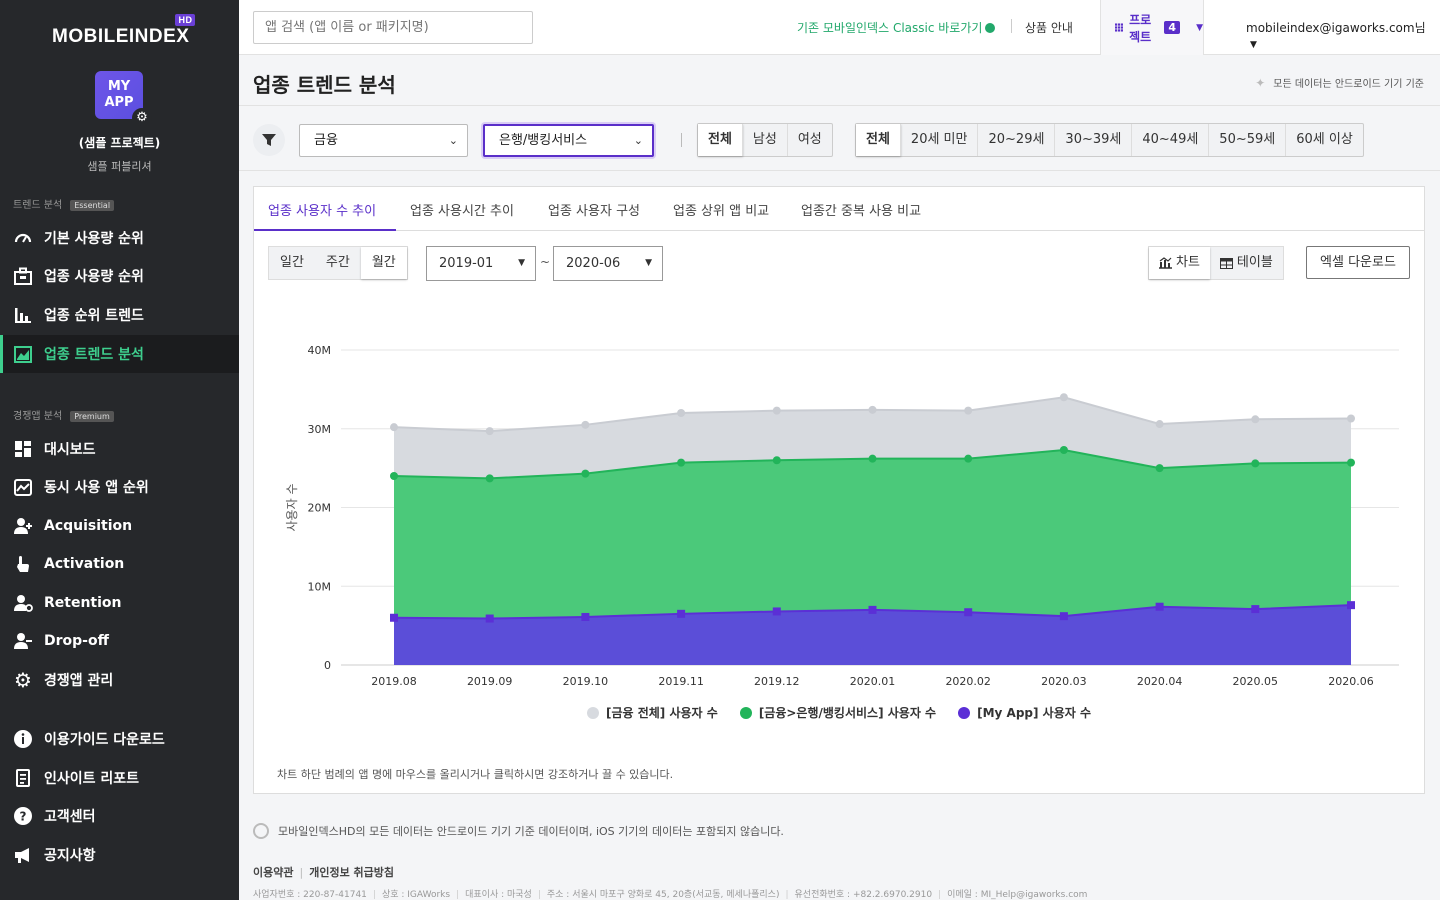  What do you see at coordinates (119, 816) in the screenshot?
I see `sidebar-item-customer-center: ? 고객센터` at bounding box center [119, 816].